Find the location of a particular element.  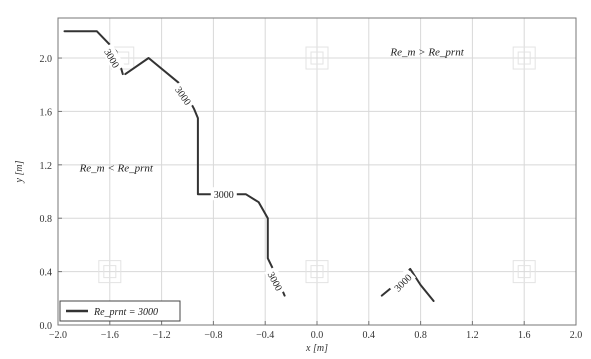

x-tick-label: 1.2 is located at coordinates (472, 335).